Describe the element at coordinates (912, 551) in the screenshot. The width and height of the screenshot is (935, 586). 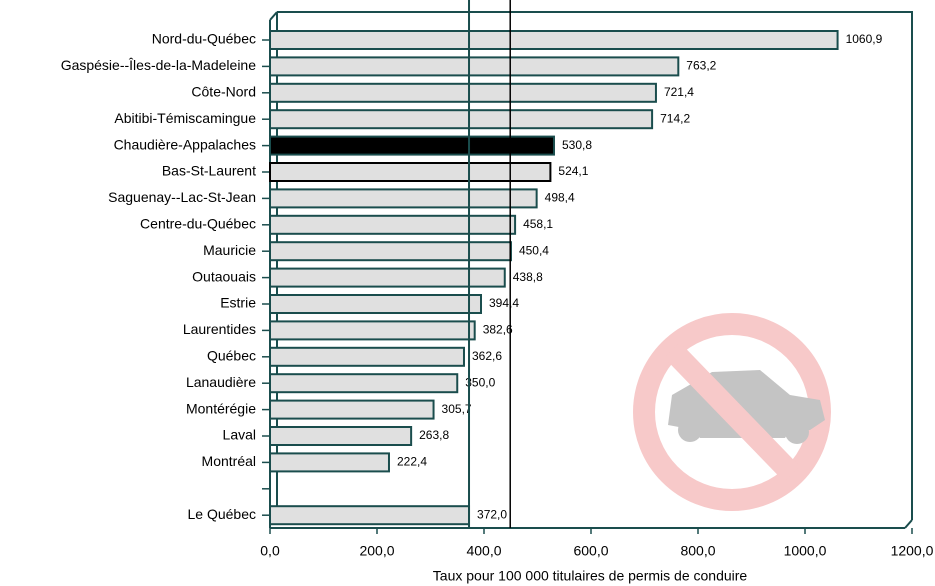
I see `x-tick-label: 1200,0` at that location.